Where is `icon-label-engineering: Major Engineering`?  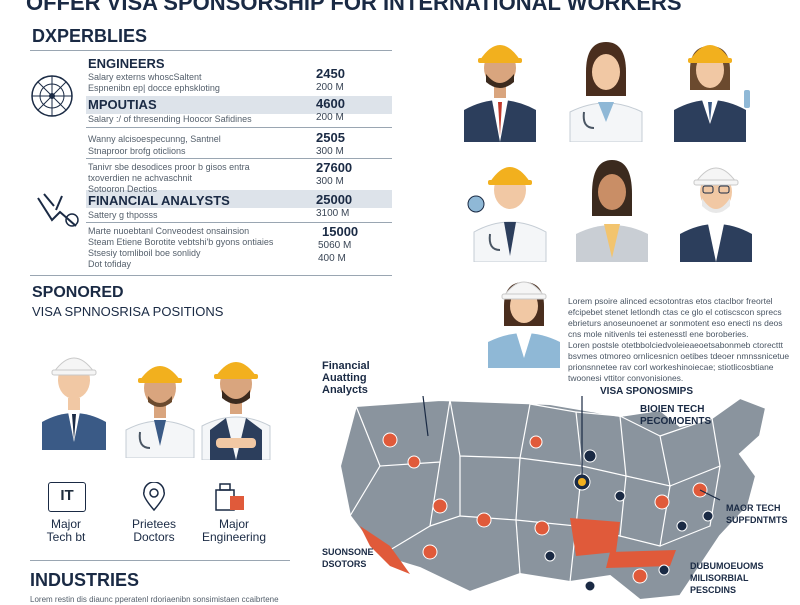
icon-label-engineering: Major Engineering is located at coordinates (234, 530).